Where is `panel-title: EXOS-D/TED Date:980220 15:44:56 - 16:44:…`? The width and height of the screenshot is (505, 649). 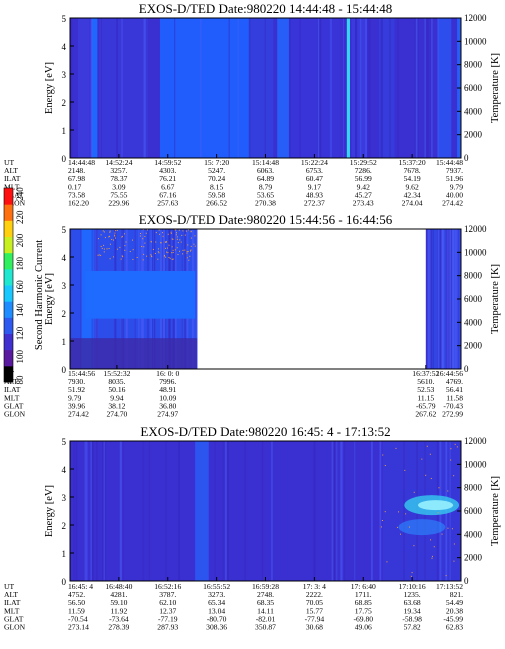
panel-title: EXOS-D/TED Date:980220 15:44:56 - 16:44:… is located at coordinates (266, 219).